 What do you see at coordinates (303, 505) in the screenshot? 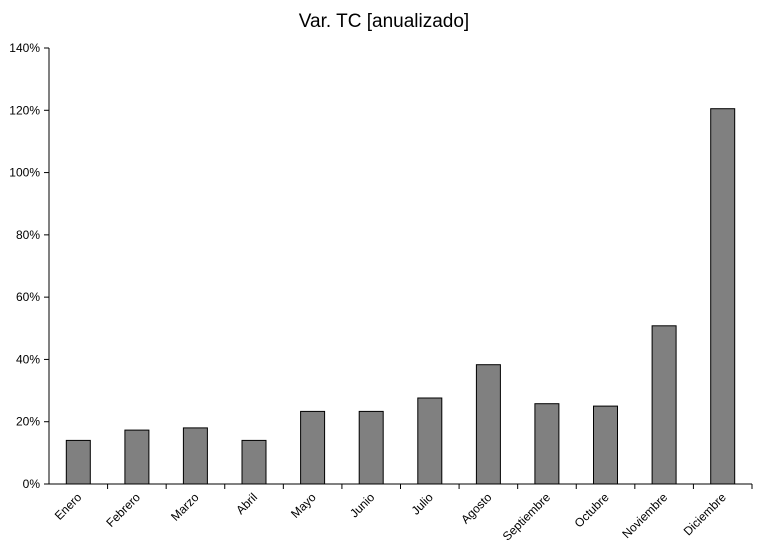
I see `x-tick-label: Mayo` at bounding box center [303, 505].